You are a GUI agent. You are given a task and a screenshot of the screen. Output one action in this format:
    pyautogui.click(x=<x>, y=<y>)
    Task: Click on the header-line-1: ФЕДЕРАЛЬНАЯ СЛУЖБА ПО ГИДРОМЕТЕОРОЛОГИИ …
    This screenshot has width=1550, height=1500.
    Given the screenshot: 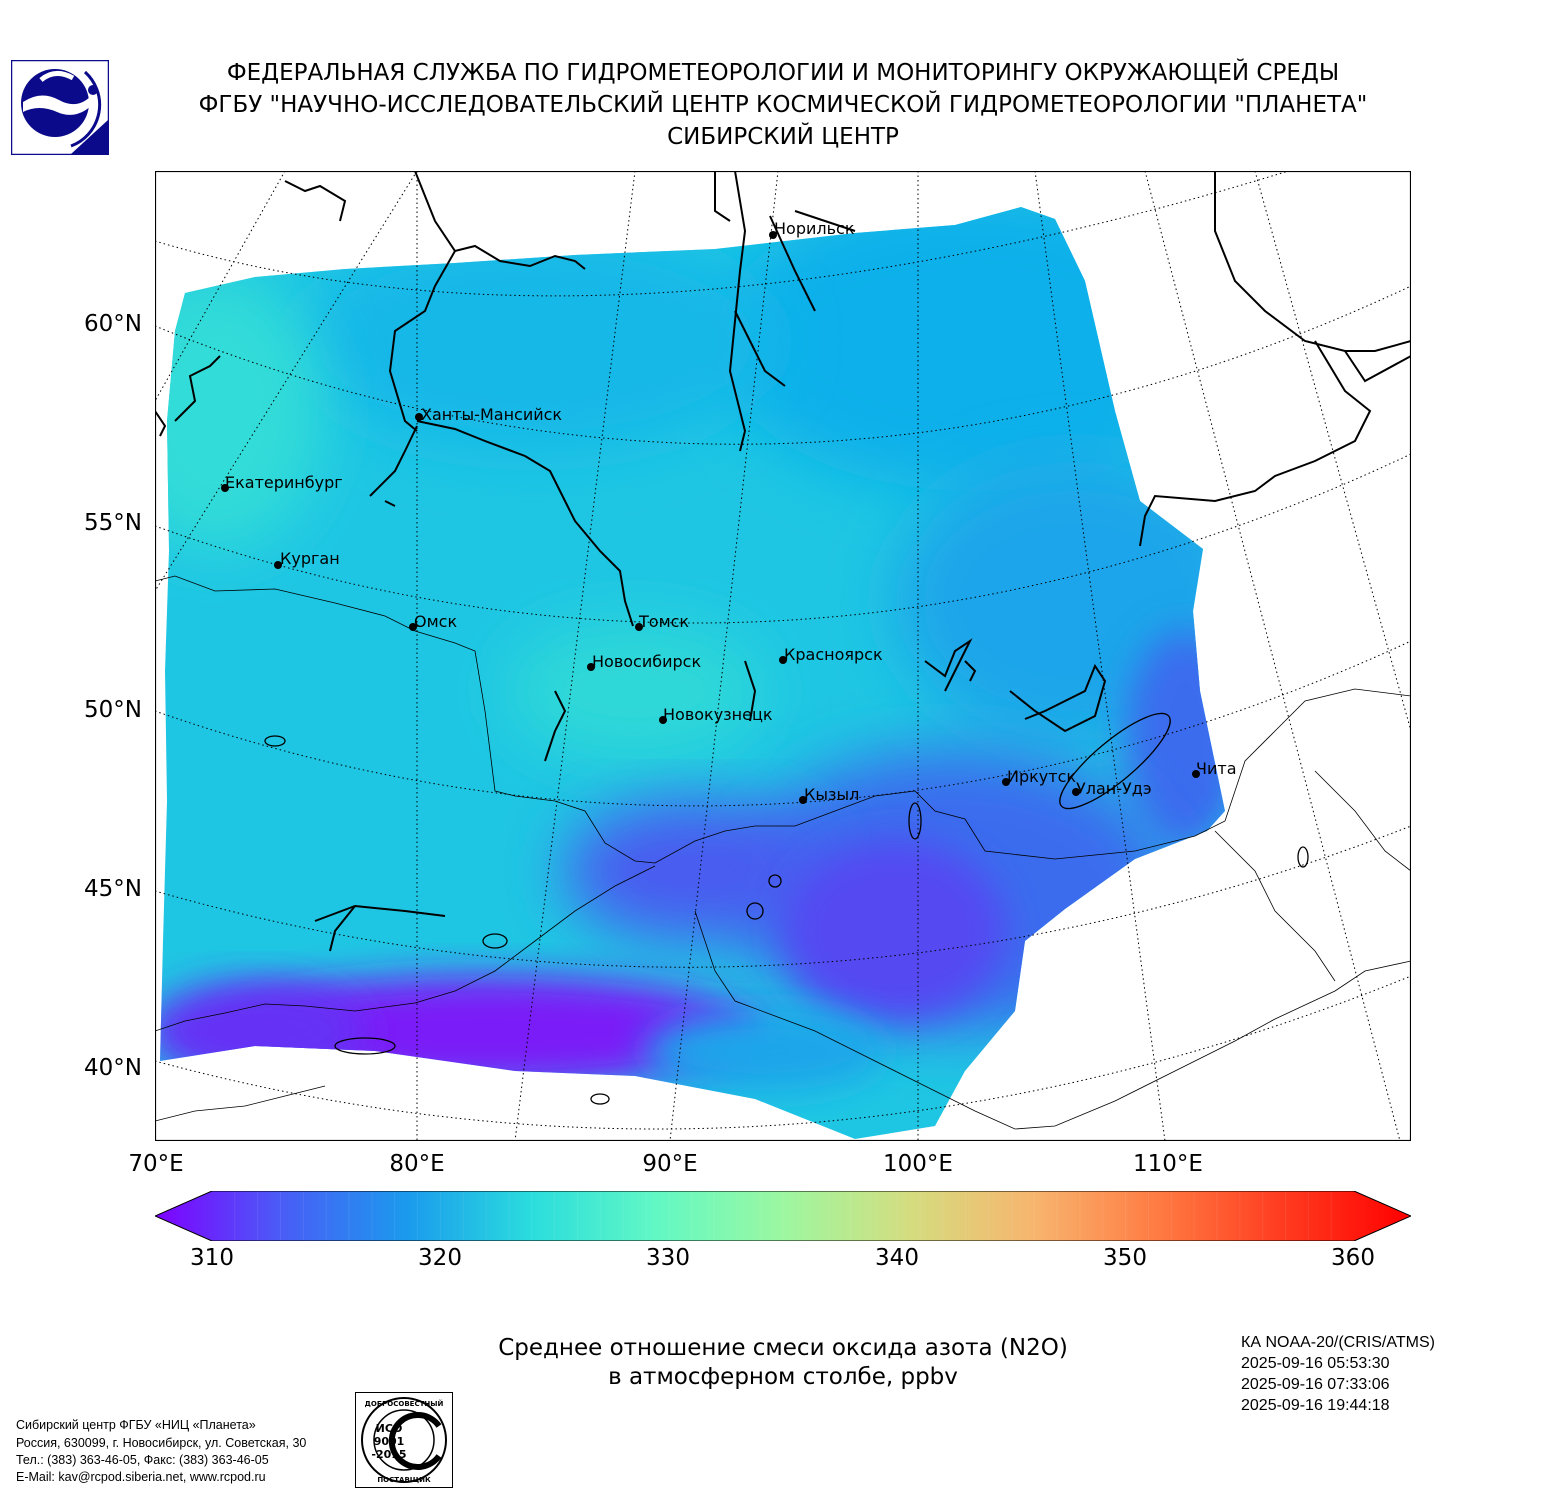 What is the action you would take?
    pyautogui.click(x=783, y=73)
    